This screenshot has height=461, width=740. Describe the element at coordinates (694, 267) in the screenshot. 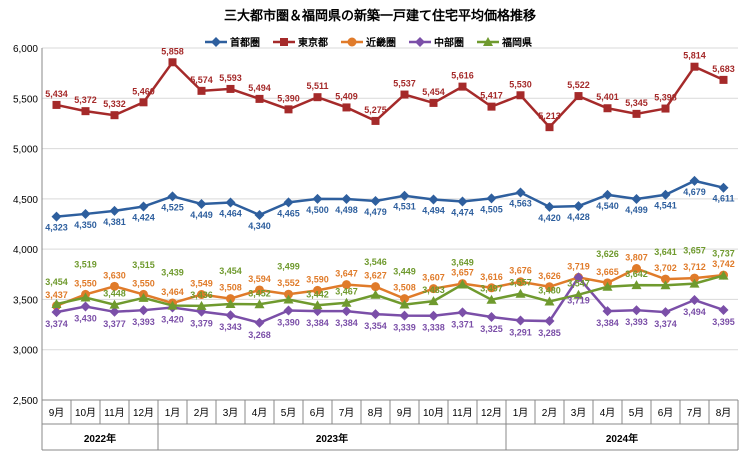

I see `data-label: 3,712` at that location.